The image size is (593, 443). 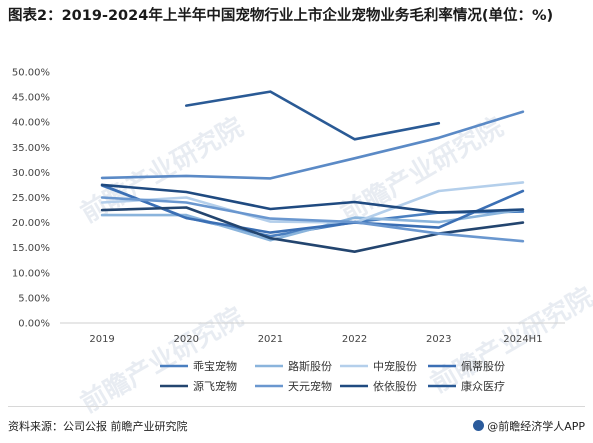 What do you see at coordinates (483, 386) in the screenshot?
I see `legend-label: 康众医疗` at bounding box center [483, 386].